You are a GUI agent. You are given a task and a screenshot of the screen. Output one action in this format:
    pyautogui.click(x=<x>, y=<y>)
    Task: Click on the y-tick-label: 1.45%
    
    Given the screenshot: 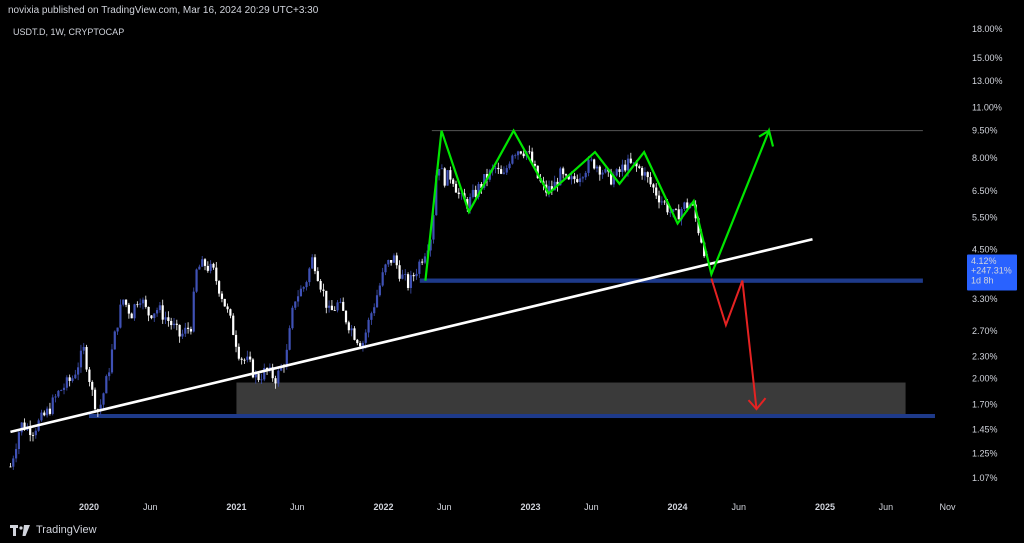 What is the action you would take?
    pyautogui.click(x=985, y=430)
    